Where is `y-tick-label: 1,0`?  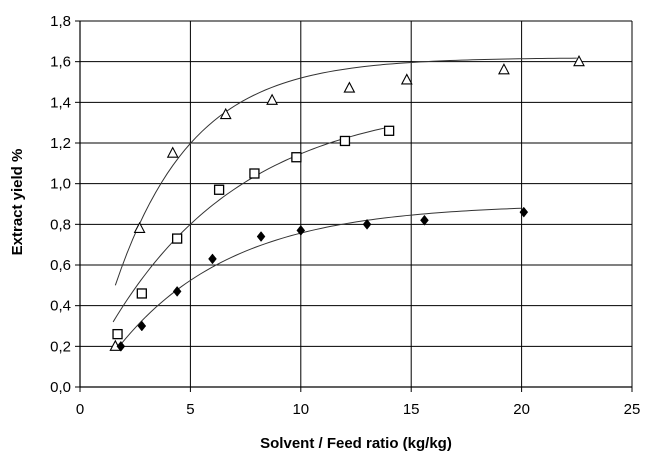
y-tick-label: 1,0 is located at coordinates (60, 184).